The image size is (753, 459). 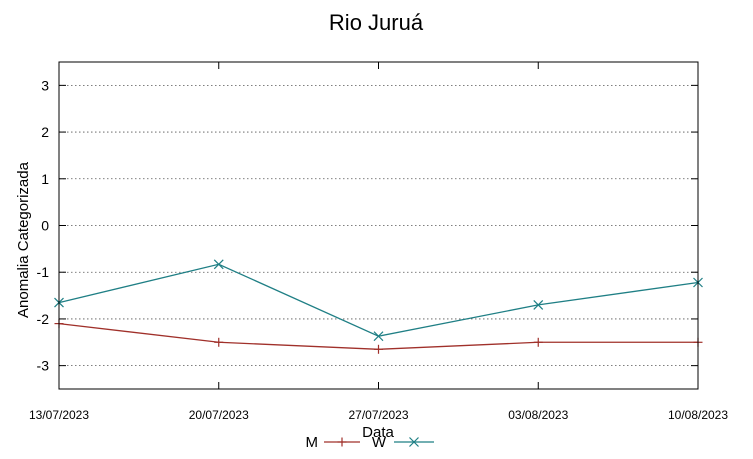 What do you see at coordinates (376, 22) in the screenshot?
I see `chart-title: Rio Juruá` at bounding box center [376, 22].